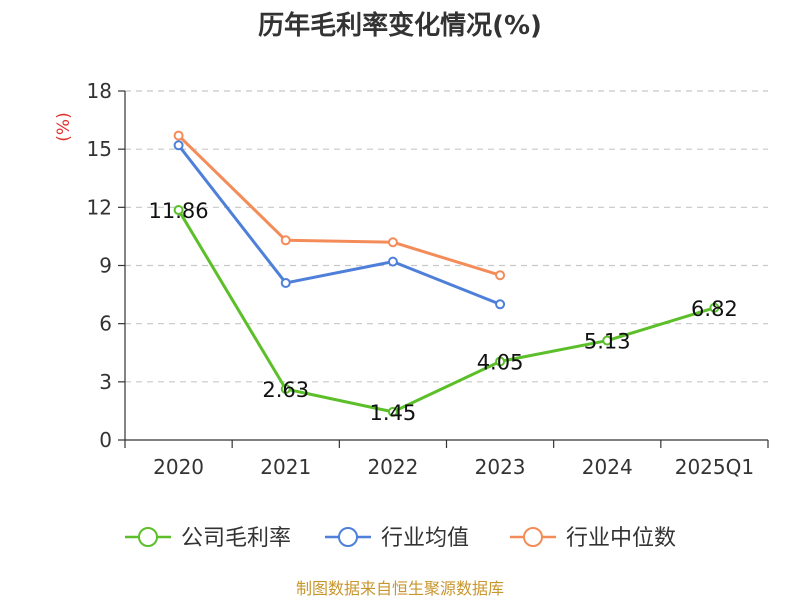  What do you see at coordinates (285, 467) in the screenshot?
I see `x-tick-label: 2021` at bounding box center [285, 467].